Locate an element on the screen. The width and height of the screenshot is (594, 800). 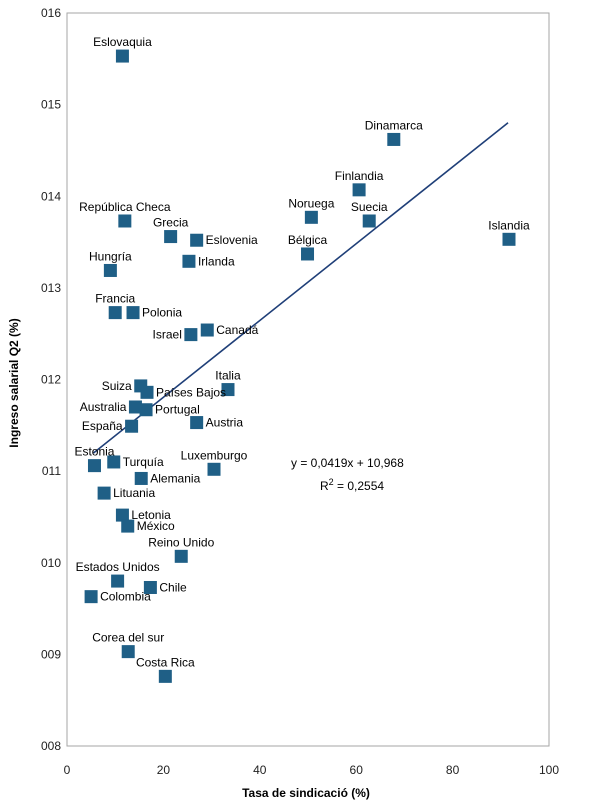
point-label: Portugal is located at coordinates (177, 410).